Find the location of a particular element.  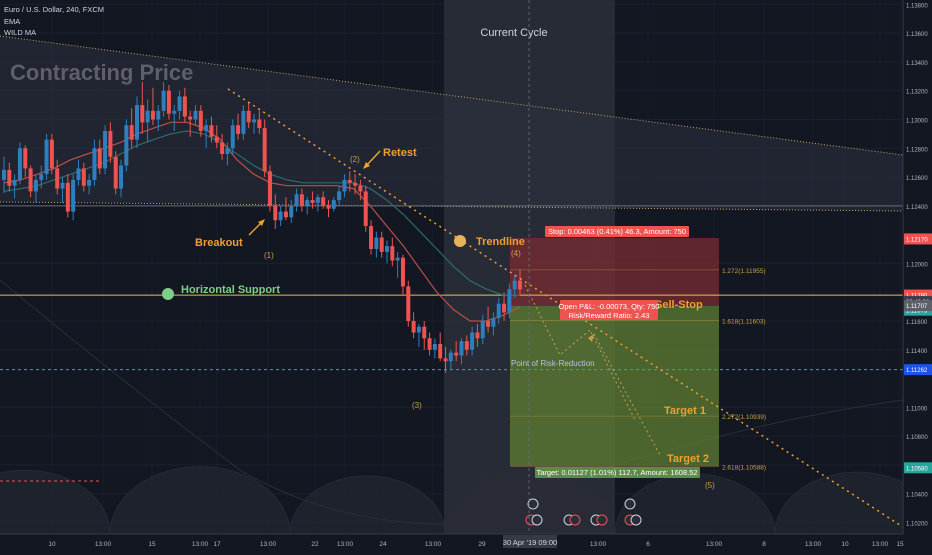

wild-ma-indicator-label: WILD MA is located at coordinates (20, 32).